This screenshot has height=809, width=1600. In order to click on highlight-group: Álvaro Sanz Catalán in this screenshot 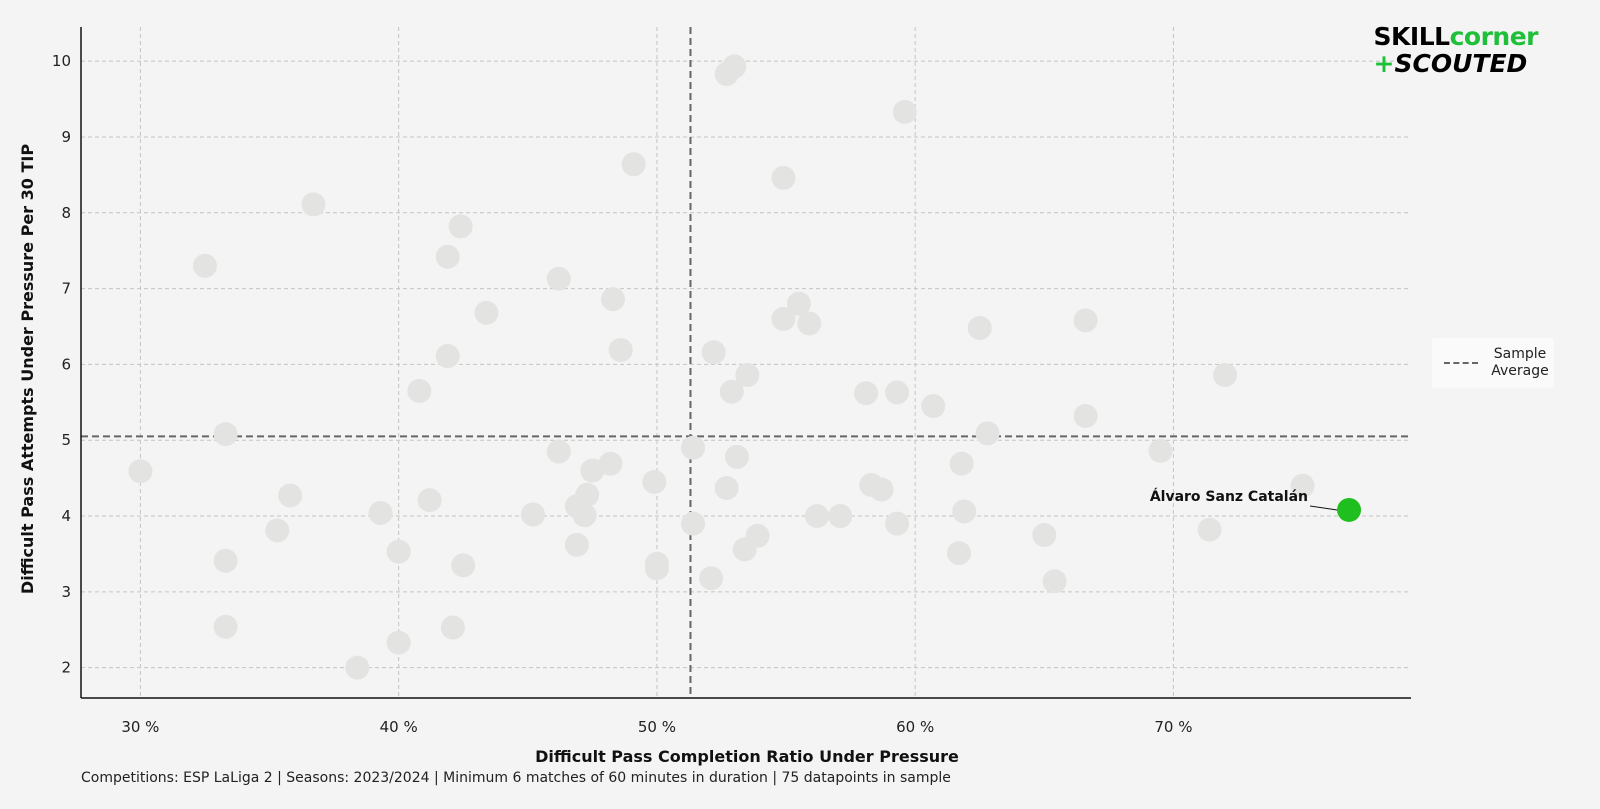, I will do `click(1256, 505)`.